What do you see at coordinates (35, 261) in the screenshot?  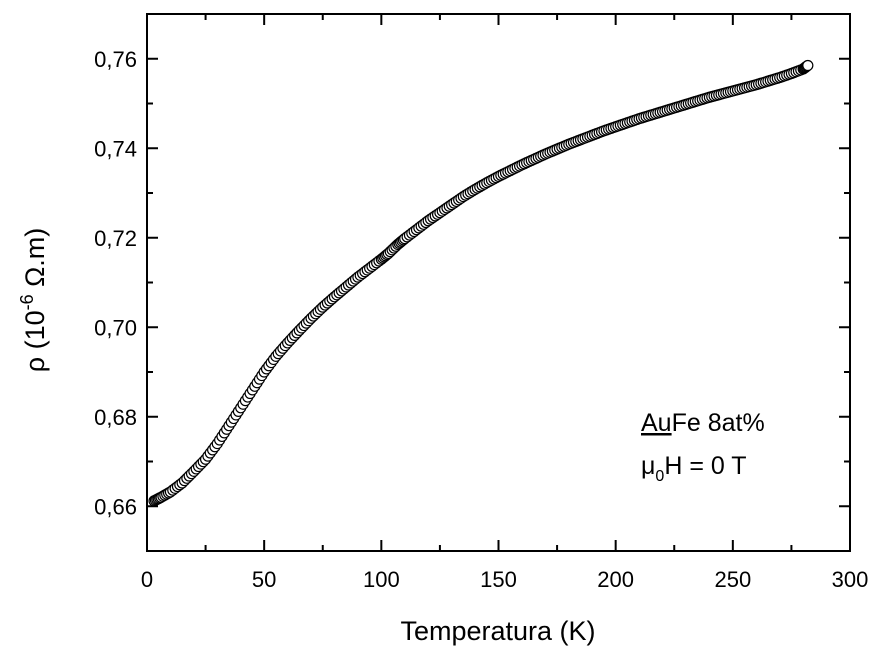 I see `y-axis-title-suffix: Ω.m)` at bounding box center [35, 261].